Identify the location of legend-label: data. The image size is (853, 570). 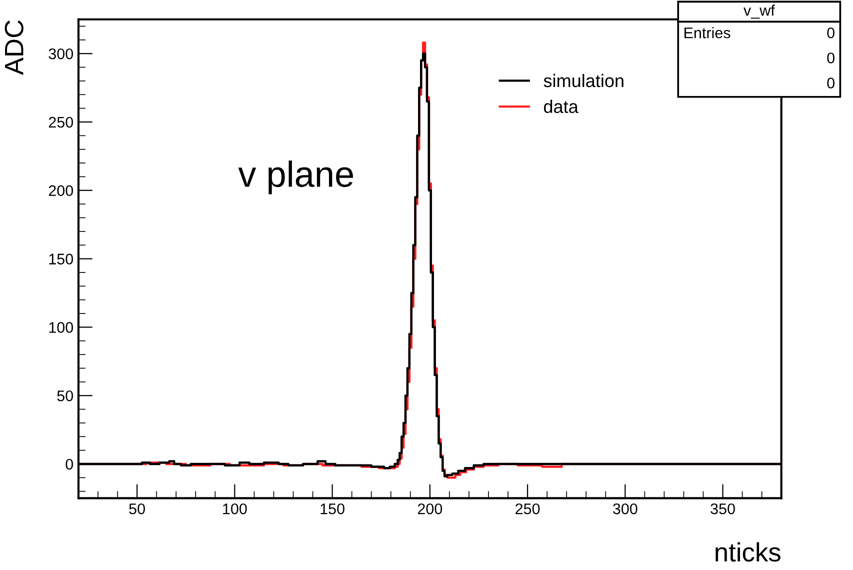
(561, 107).